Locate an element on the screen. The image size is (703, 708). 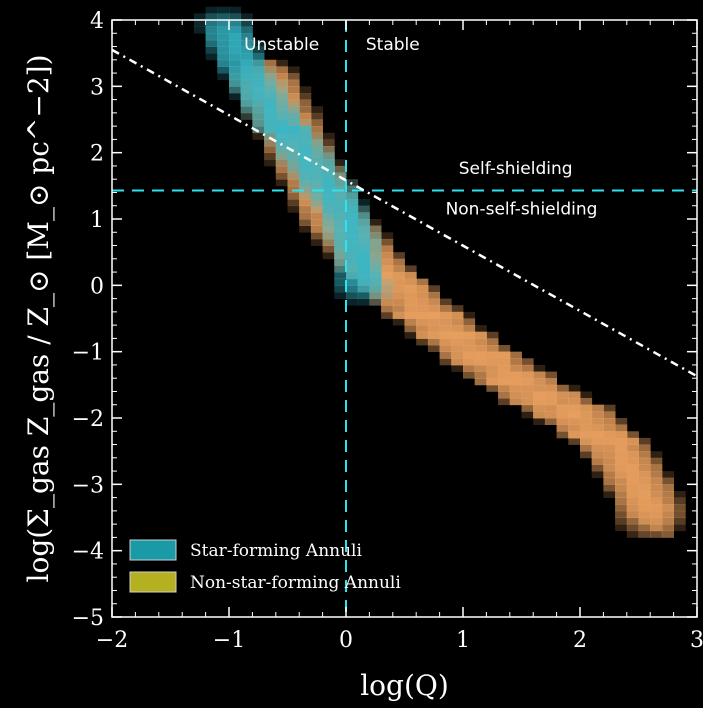
y-tick-label: 3 is located at coordinates (97, 87).